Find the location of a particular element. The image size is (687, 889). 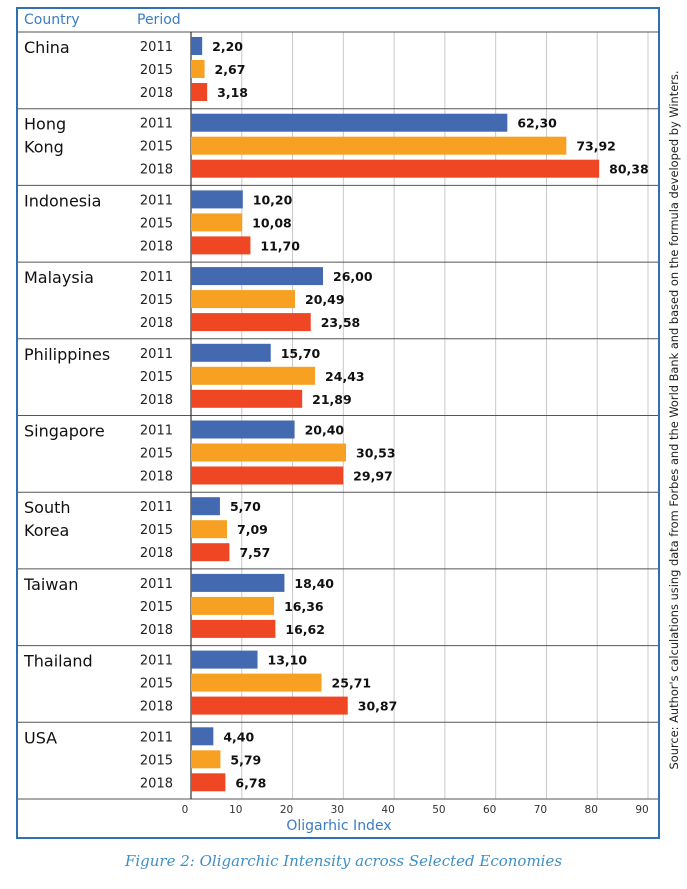

data-label: 10,08 is located at coordinates (272, 222).